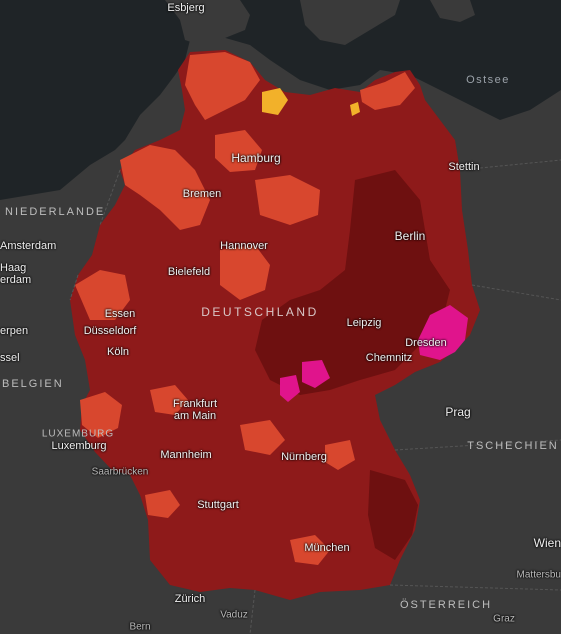 This screenshot has height=634, width=561. What do you see at coordinates (488, 80) in the screenshot?
I see `label-ostsee: Ostsee` at bounding box center [488, 80].